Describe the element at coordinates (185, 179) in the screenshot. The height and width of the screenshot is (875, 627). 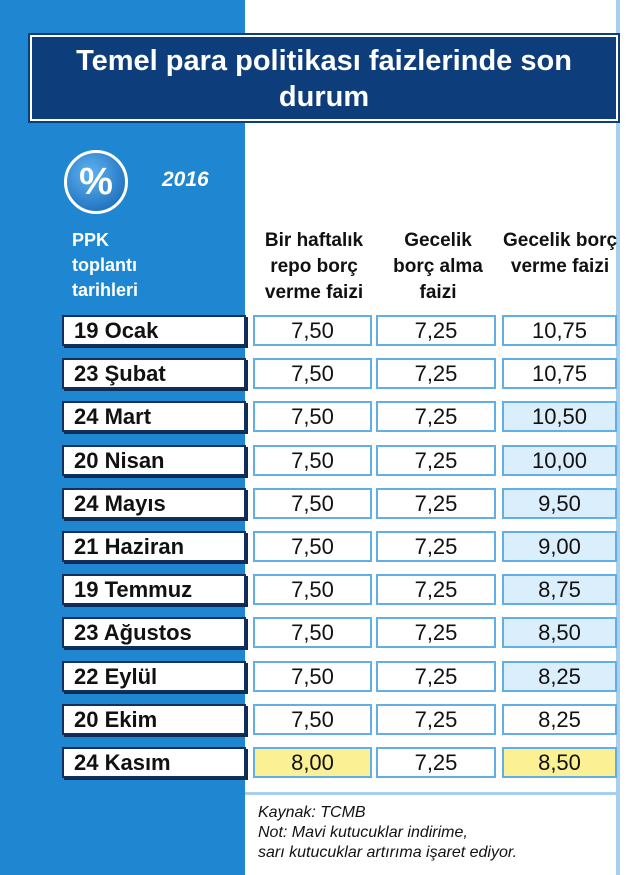
I see `year: 2016` at that location.